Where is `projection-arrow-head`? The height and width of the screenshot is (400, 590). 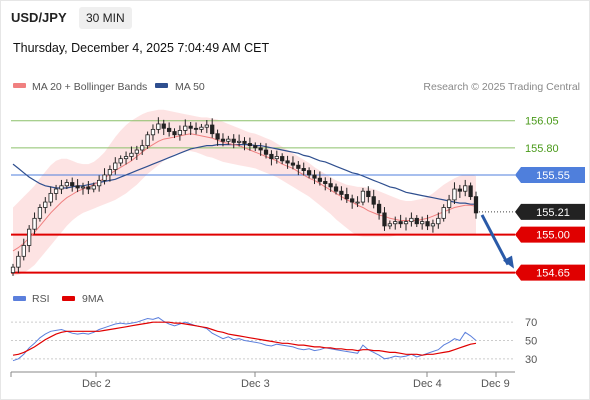 projection-arrow-head is located at coordinates (508, 262).